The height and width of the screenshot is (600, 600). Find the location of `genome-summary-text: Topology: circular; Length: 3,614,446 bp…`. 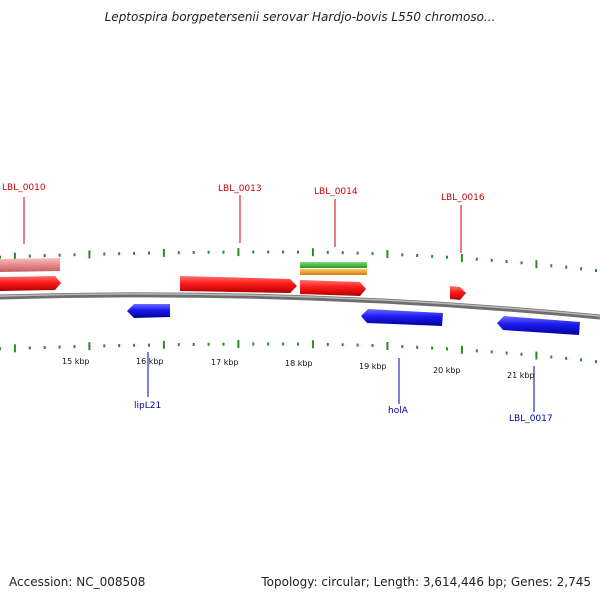

genome-summary-text: Topology: circular; Length: 3,614,446 bp… is located at coordinates (426, 582).